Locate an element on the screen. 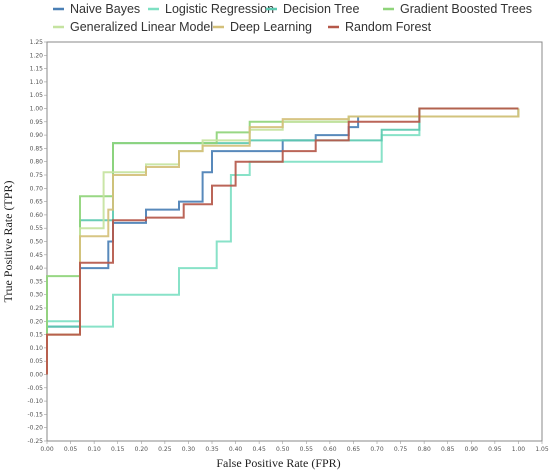 The width and height of the screenshot is (550, 473). y-tick-label: 0.30 is located at coordinates (37, 295).